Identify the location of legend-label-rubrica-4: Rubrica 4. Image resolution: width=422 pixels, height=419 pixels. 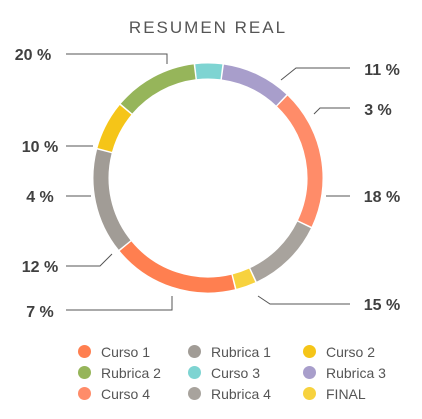
(241, 393).